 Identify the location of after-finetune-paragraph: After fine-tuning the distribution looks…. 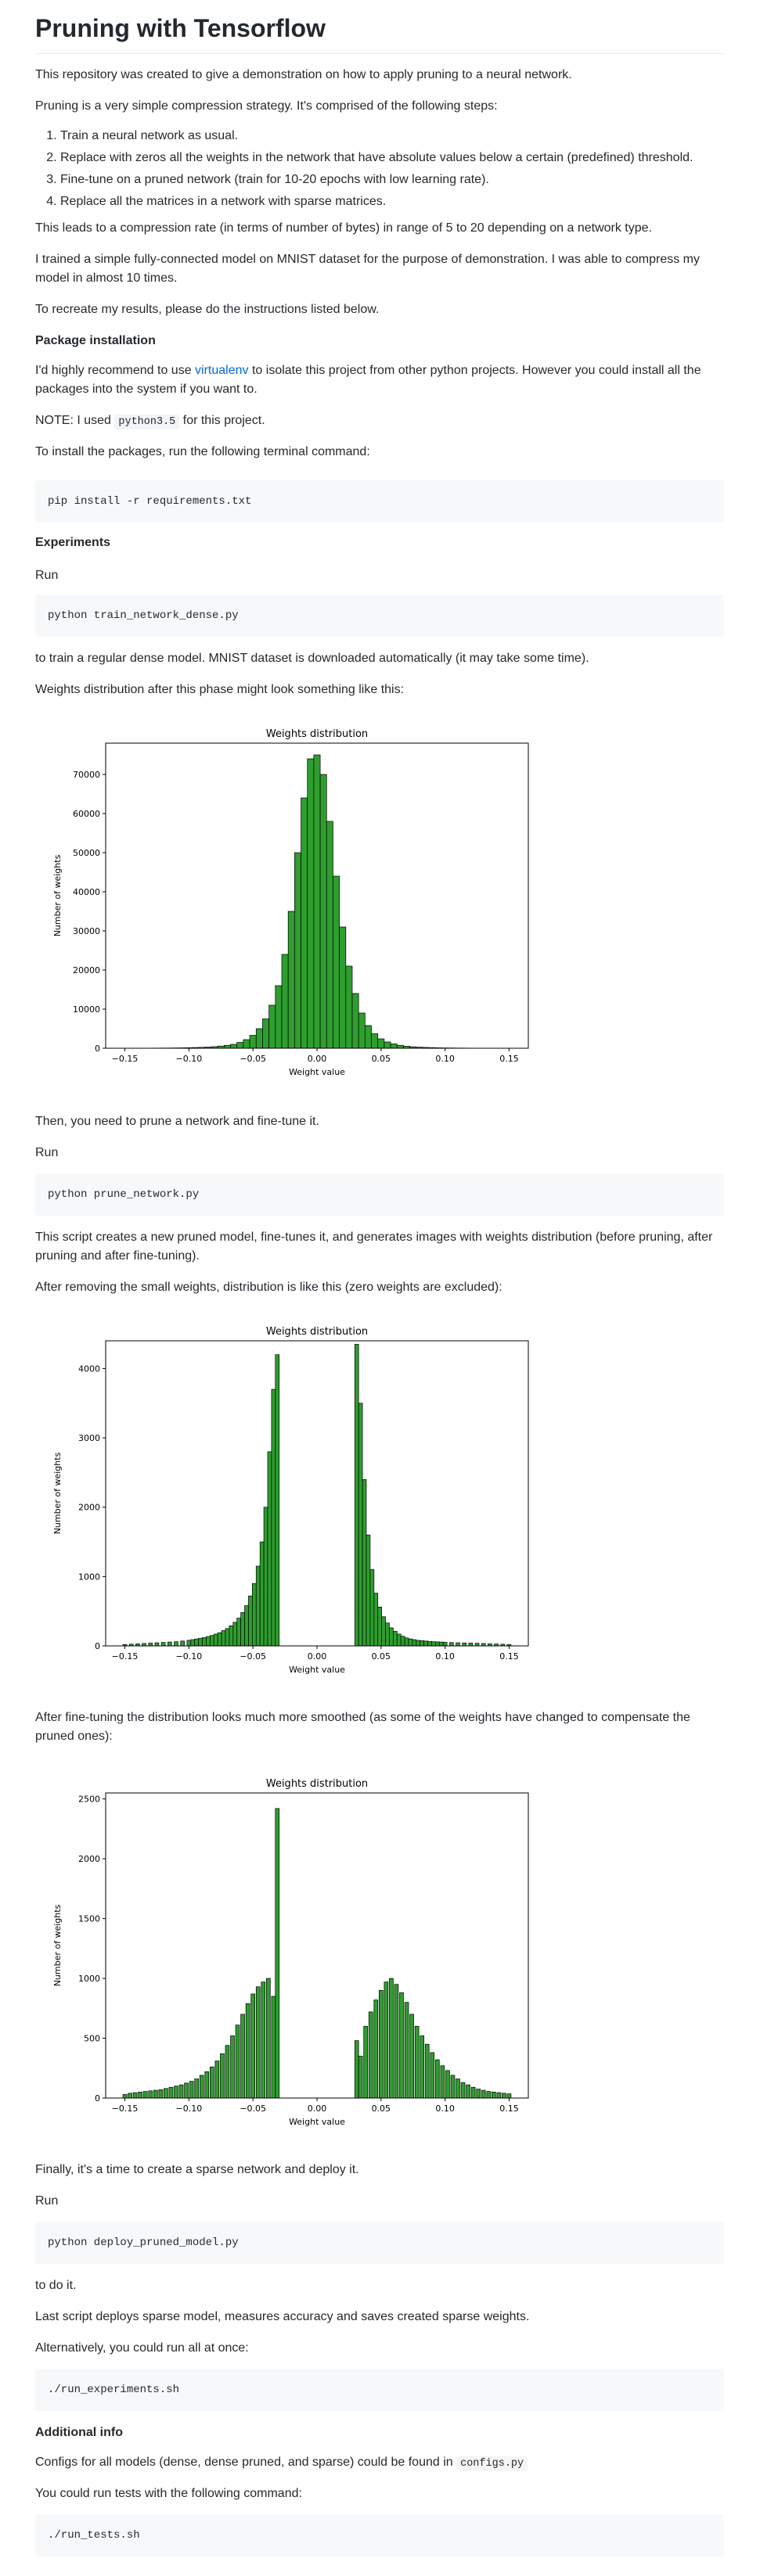
(362, 1727).